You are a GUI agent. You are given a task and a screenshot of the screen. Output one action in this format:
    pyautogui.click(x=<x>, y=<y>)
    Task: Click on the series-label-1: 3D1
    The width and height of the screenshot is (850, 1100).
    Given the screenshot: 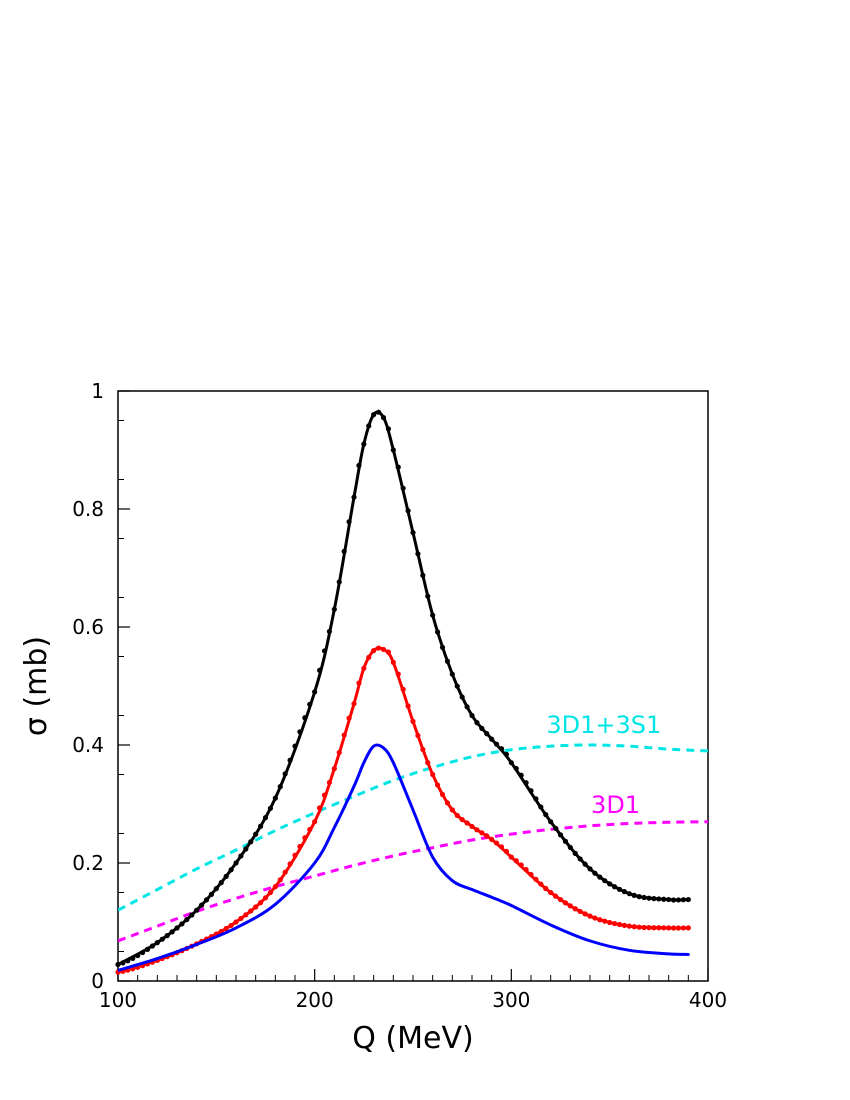 What is the action you would take?
    pyautogui.click(x=615, y=805)
    